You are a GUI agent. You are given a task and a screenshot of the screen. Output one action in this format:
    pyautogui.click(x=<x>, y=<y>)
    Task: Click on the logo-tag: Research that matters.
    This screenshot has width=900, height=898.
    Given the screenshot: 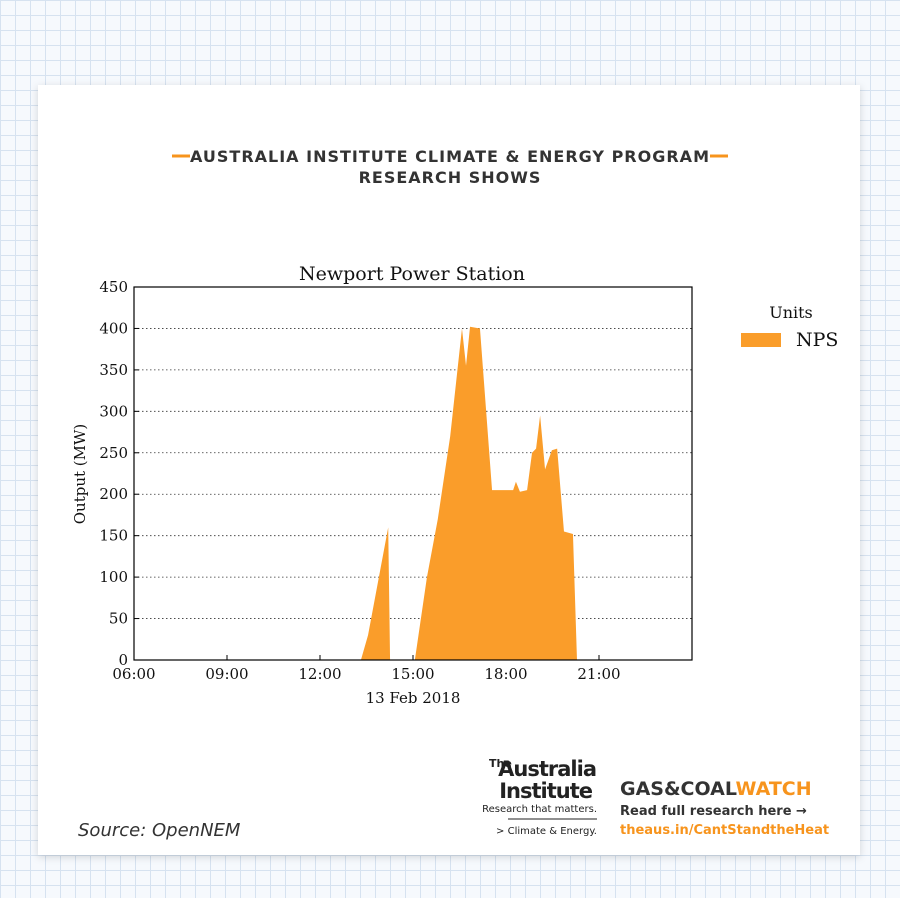 What is the action you would take?
    pyautogui.click(x=539, y=809)
    